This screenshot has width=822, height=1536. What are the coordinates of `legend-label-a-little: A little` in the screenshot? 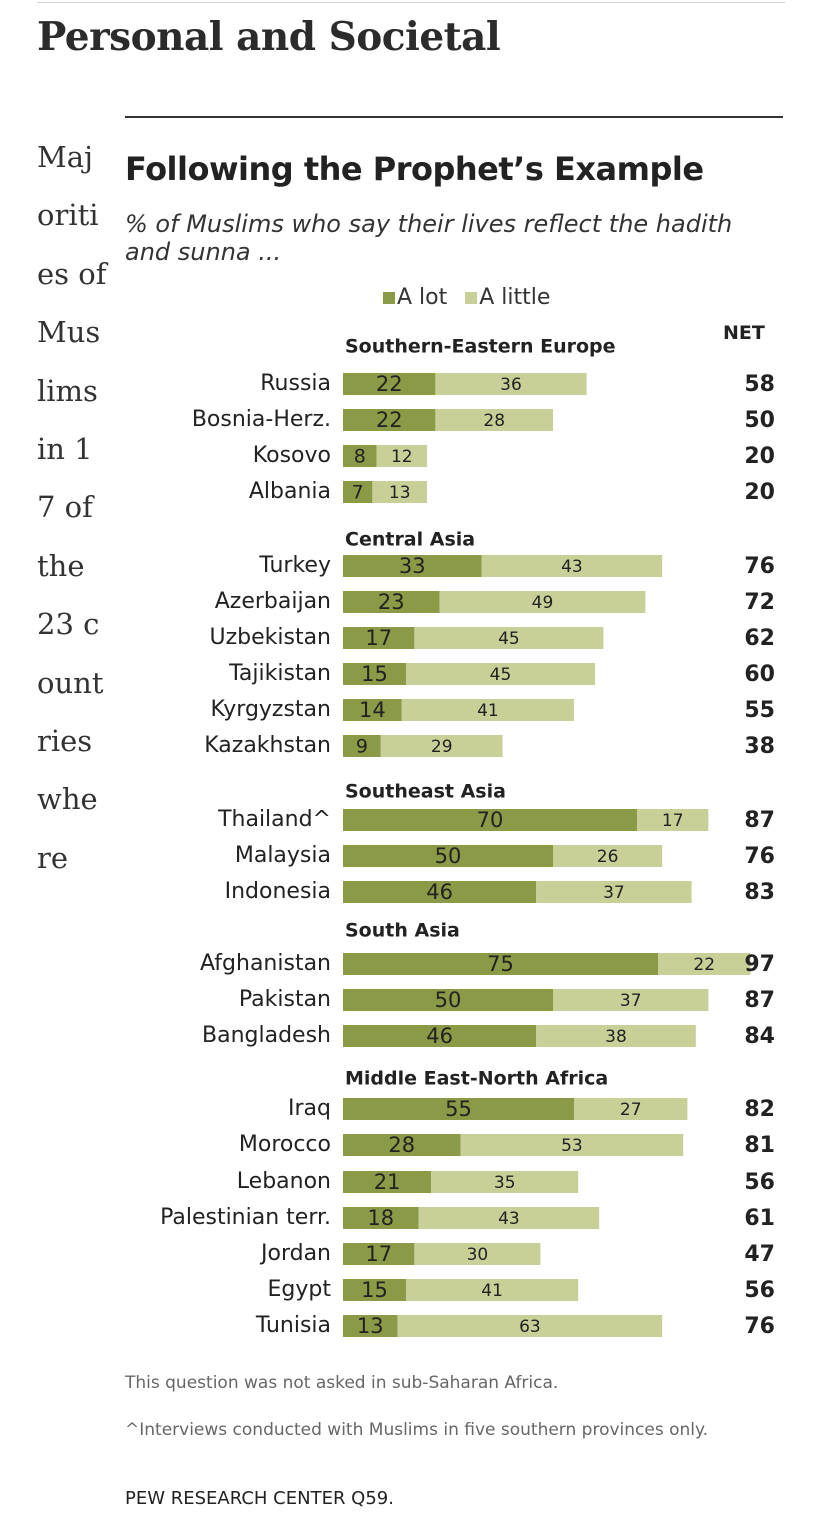 It's located at (515, 297).